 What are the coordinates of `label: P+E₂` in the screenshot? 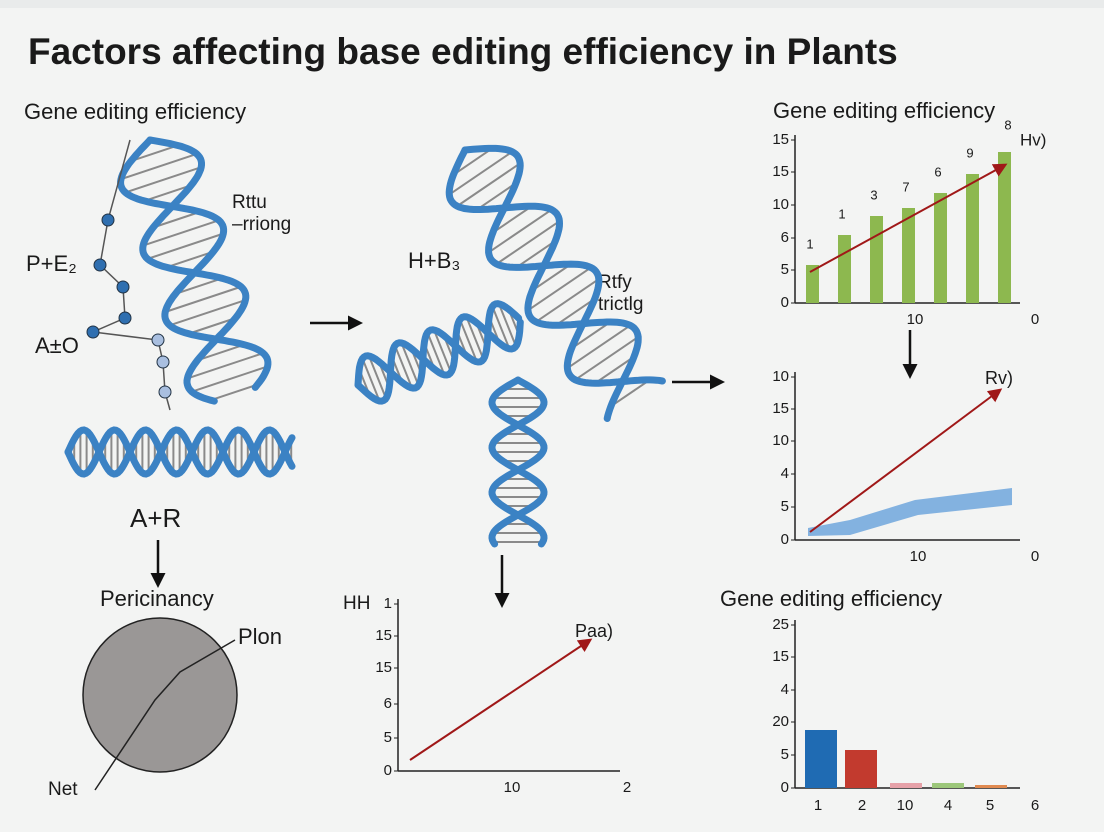 It's located at (51, 263).